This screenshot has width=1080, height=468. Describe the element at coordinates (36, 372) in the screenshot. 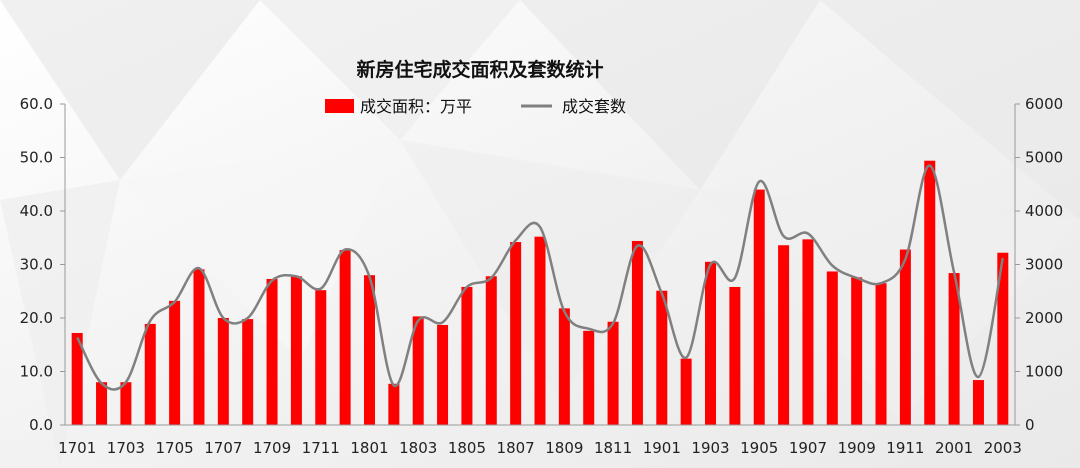

I see `y-left-tick-label: 10.0` at that location.